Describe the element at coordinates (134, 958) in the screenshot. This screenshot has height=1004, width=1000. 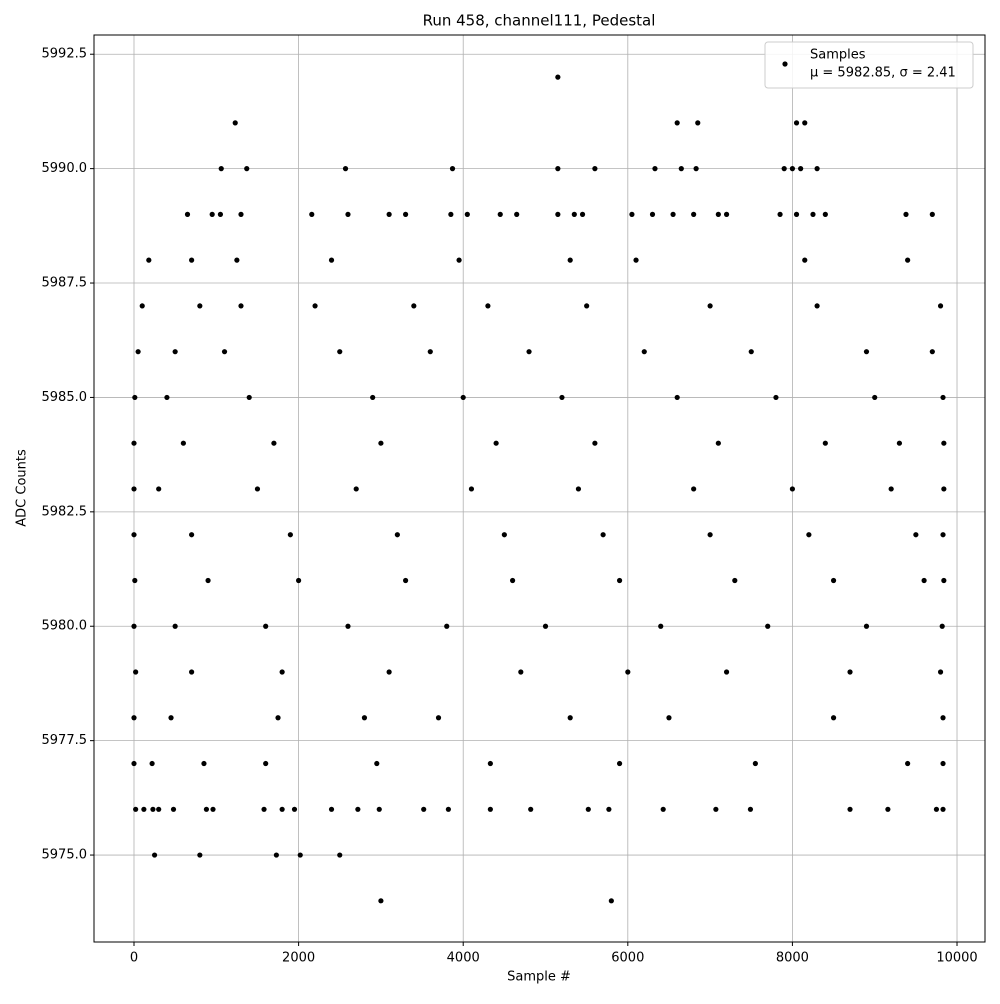
I see `x-tick-label: 0` at that location.